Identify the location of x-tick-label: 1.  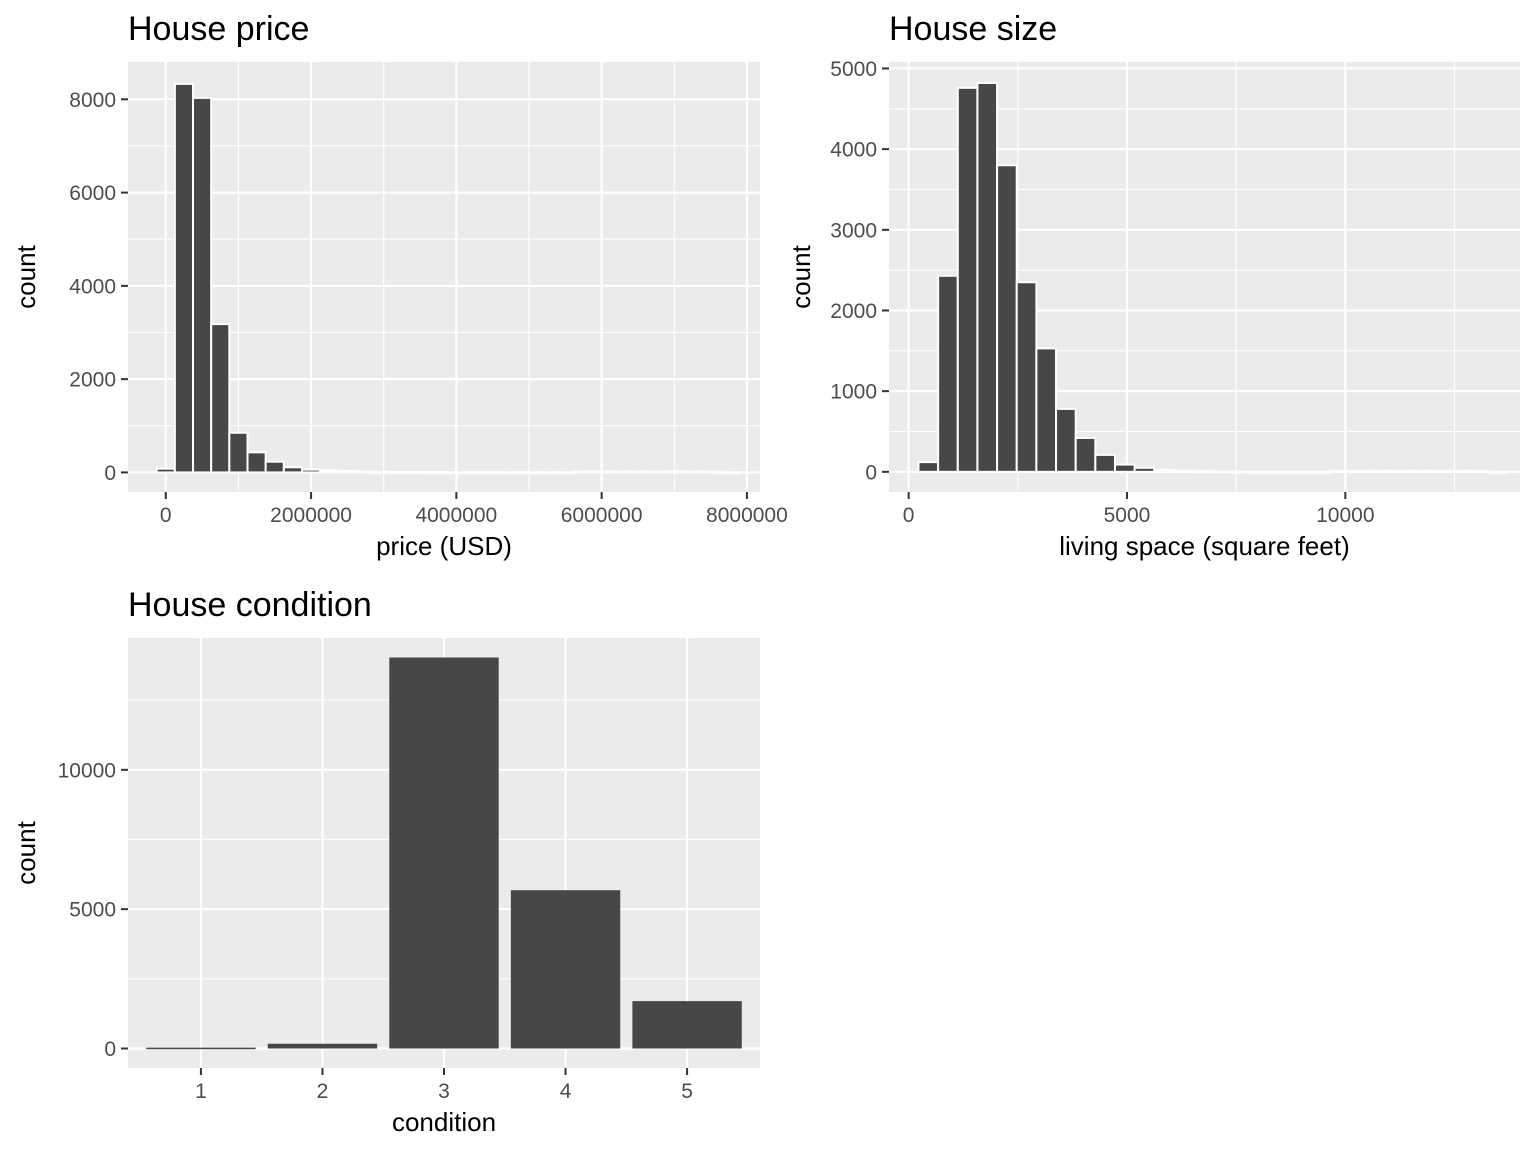
(201, 1091).